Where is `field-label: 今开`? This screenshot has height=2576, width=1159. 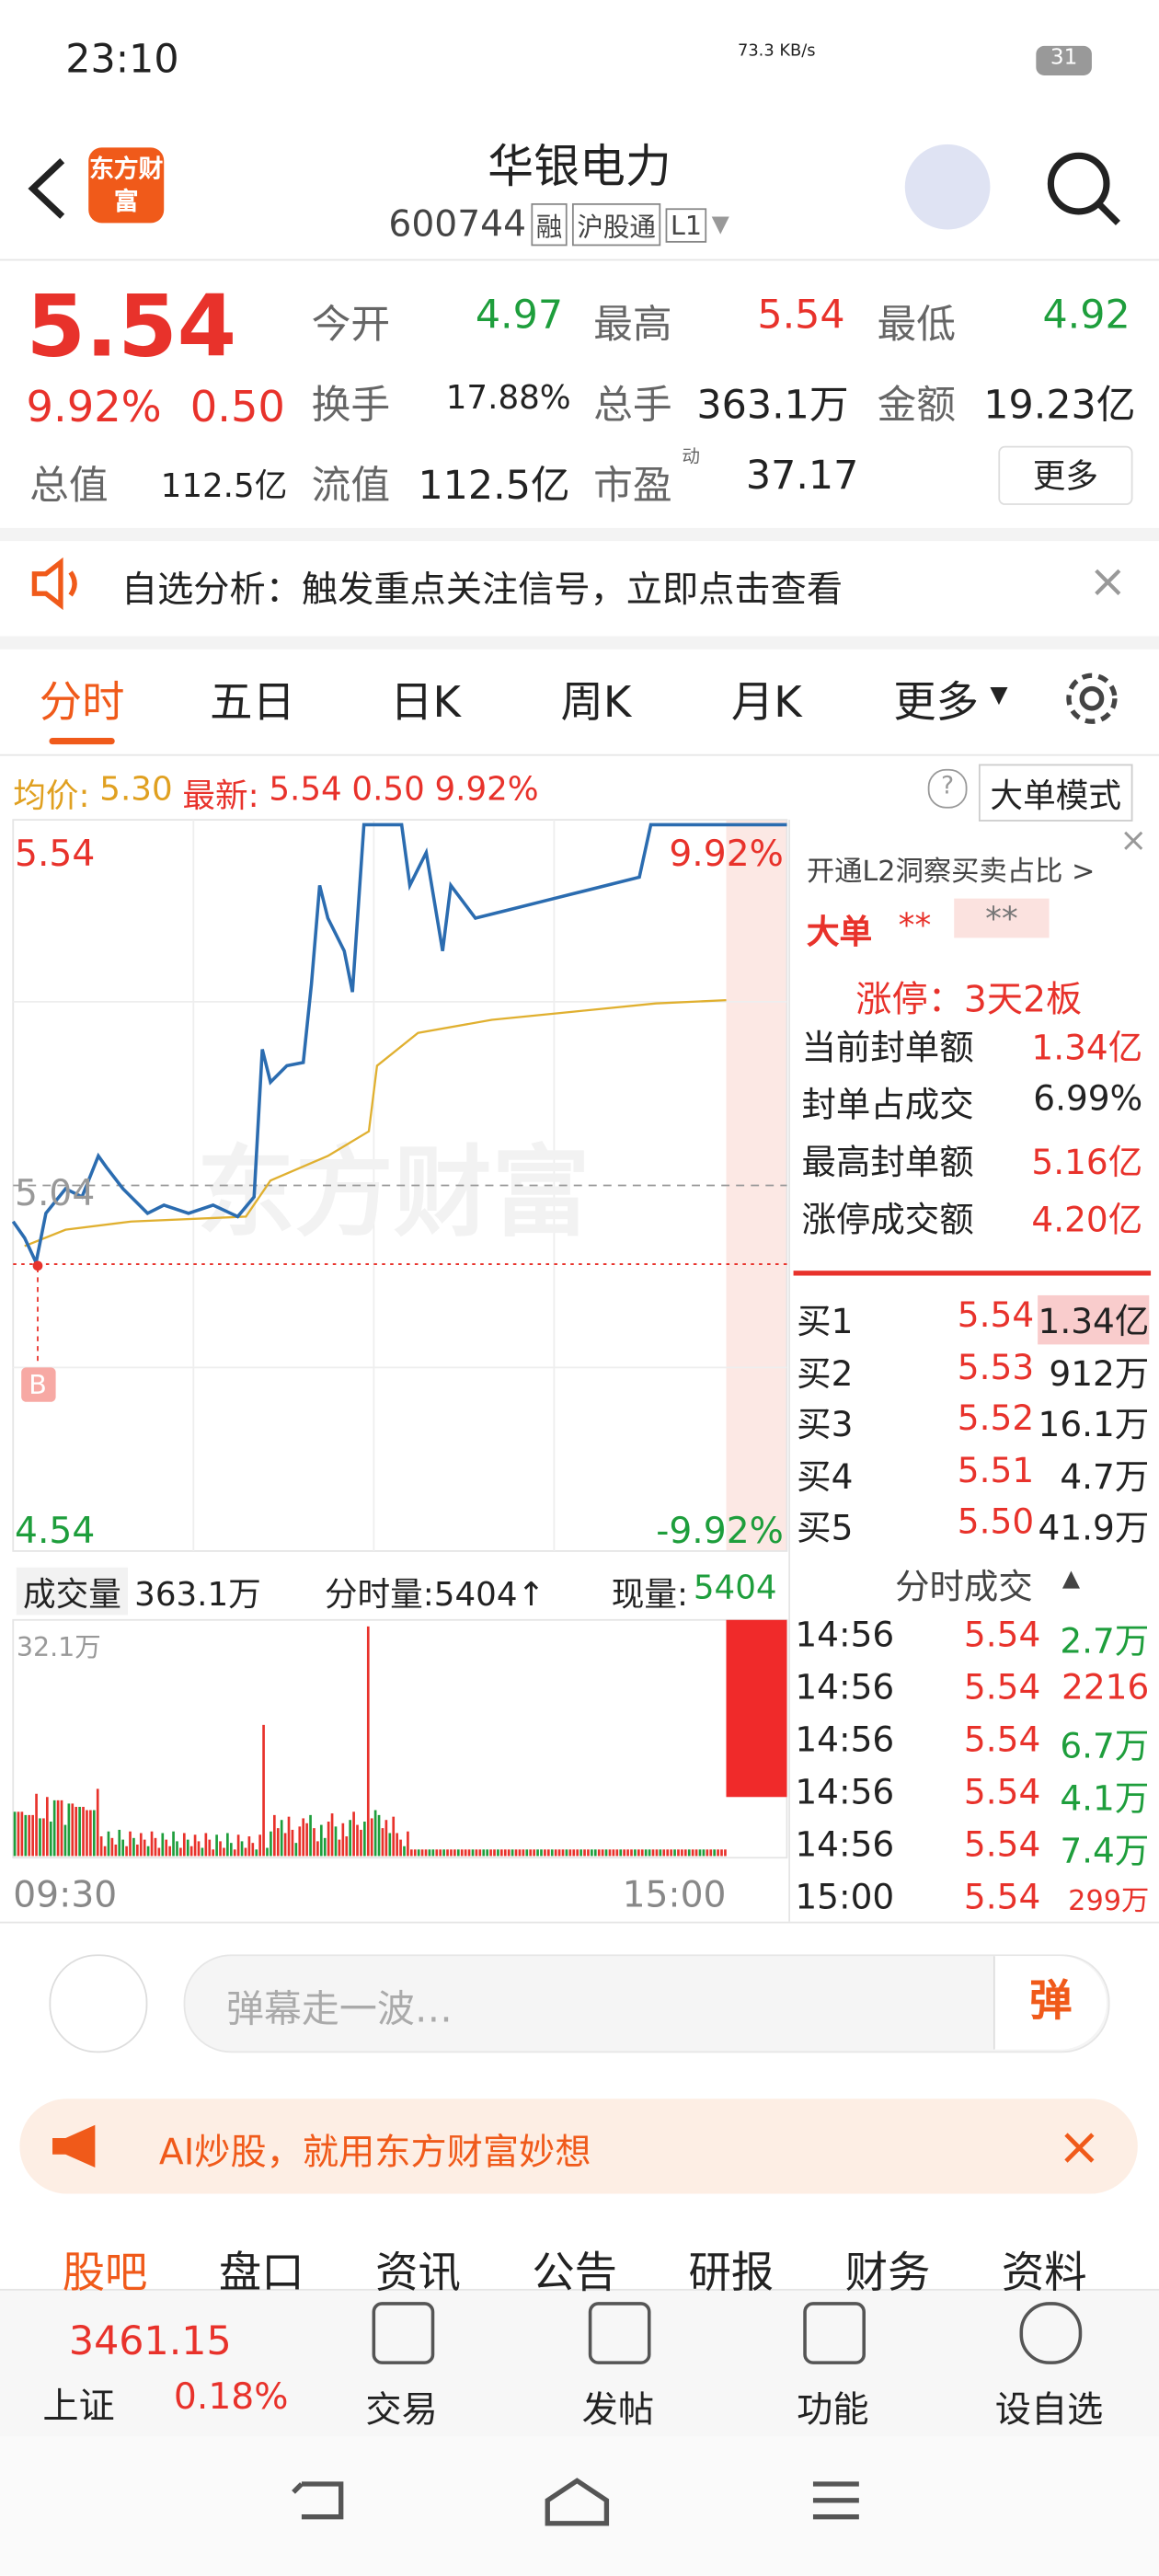 field-label: 今开 is located at coordinates (351, 324).